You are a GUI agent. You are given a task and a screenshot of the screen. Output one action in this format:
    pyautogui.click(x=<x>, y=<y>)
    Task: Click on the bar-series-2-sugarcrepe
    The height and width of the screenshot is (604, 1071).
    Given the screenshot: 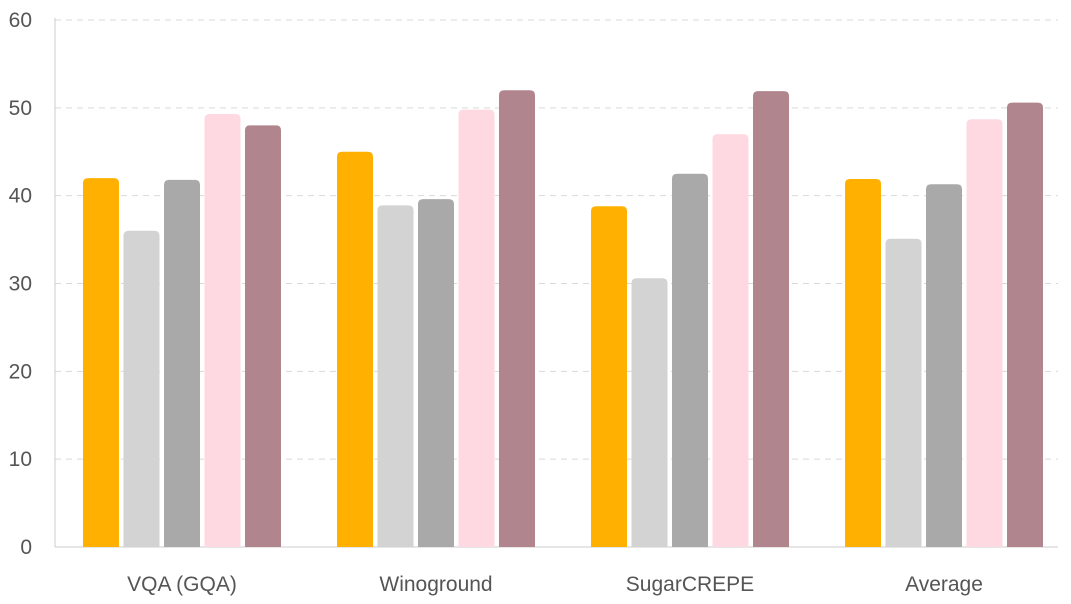 What is the action you would take?
    pyautogui.click(x=649, y=412)
    